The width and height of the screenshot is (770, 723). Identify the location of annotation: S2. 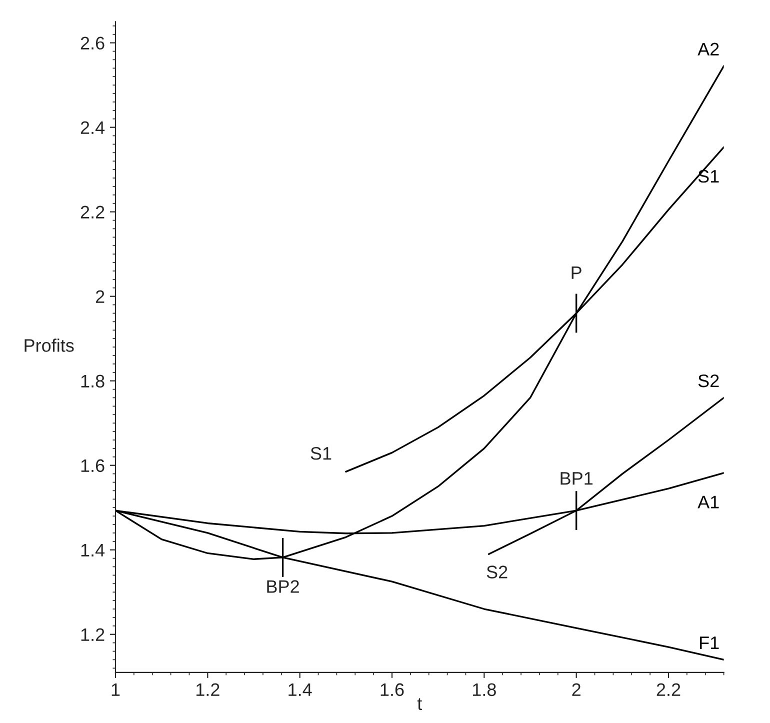
(497, 572).